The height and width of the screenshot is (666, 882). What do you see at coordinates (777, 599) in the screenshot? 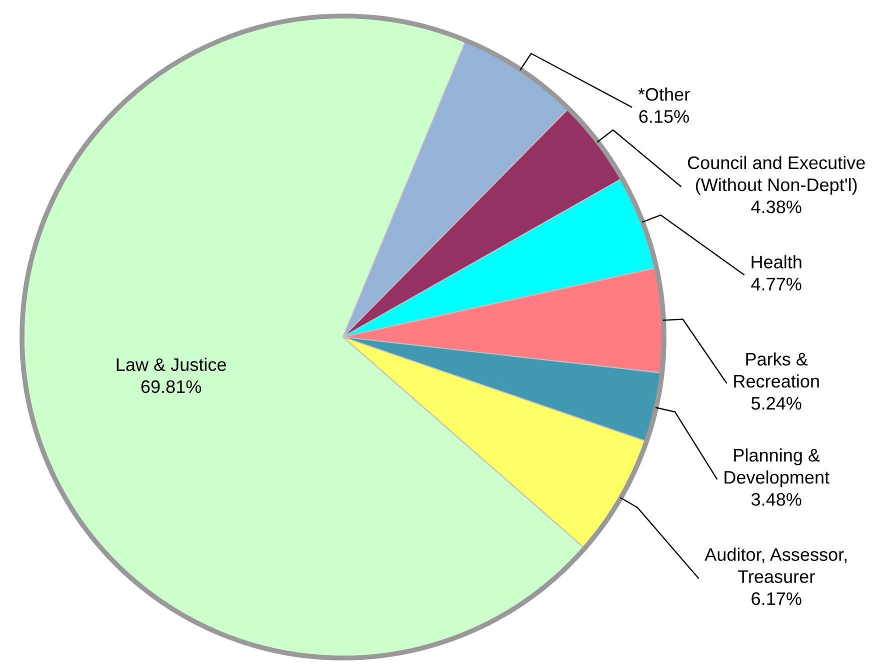
I see `data-label: 6.17%` at bounding box center [777, 599].